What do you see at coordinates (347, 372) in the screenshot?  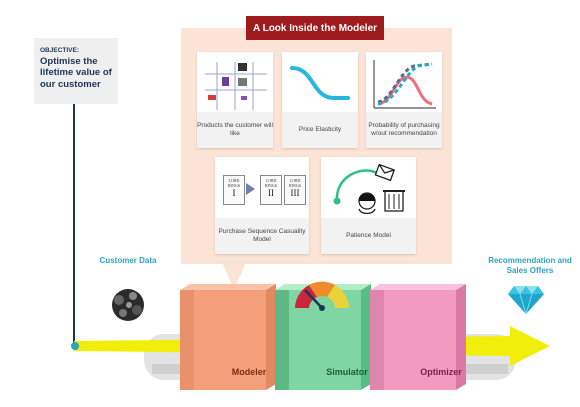 I see `simulator-label: Simulator` at bounding box center [347, 372].